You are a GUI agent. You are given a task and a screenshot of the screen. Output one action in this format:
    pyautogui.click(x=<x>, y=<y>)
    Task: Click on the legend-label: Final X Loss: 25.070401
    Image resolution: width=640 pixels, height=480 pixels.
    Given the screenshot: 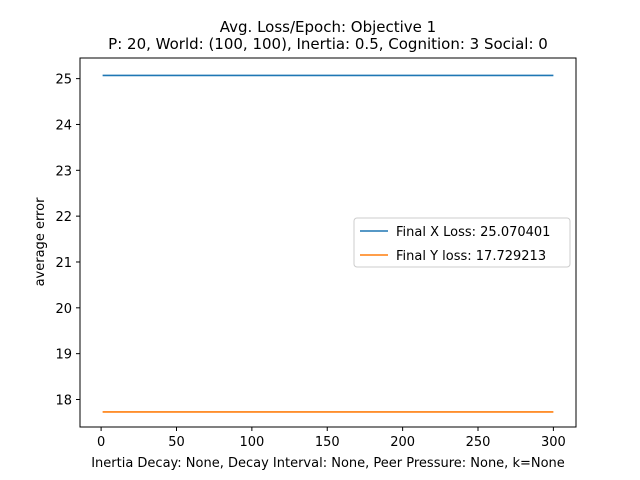 What is the action you would take?
    pyautogui.click(x=473, y=232)
    